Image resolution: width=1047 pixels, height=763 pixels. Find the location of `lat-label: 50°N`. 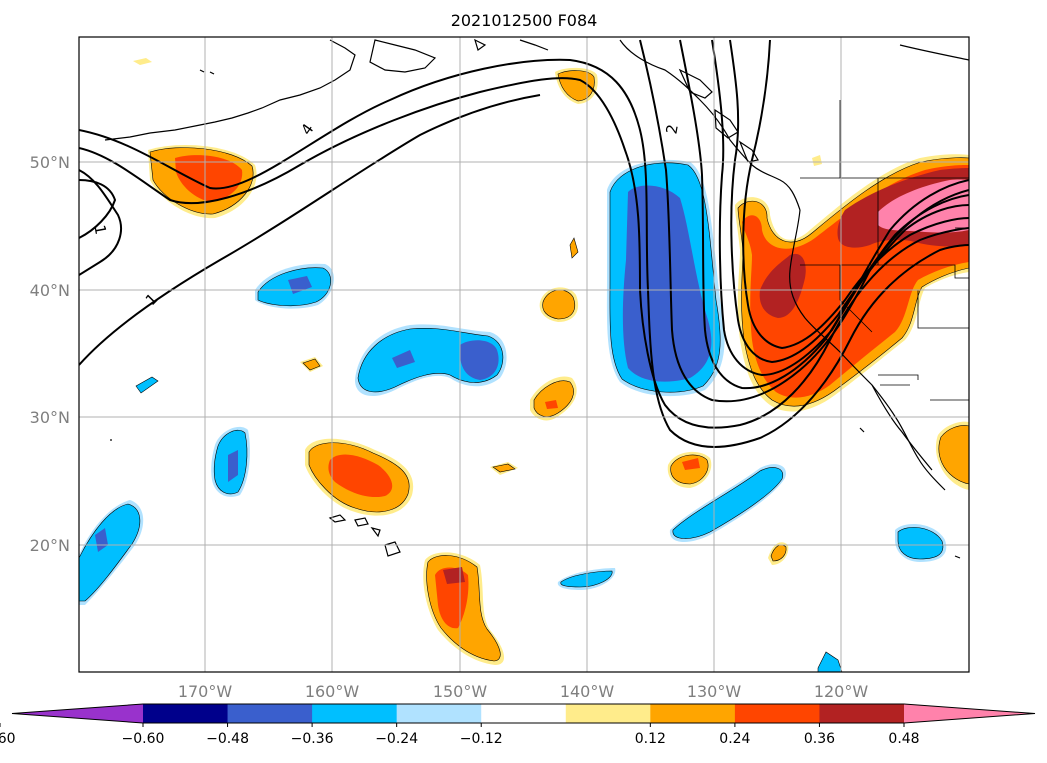

lat-label: 50°N is located at coordinates (50, 162).